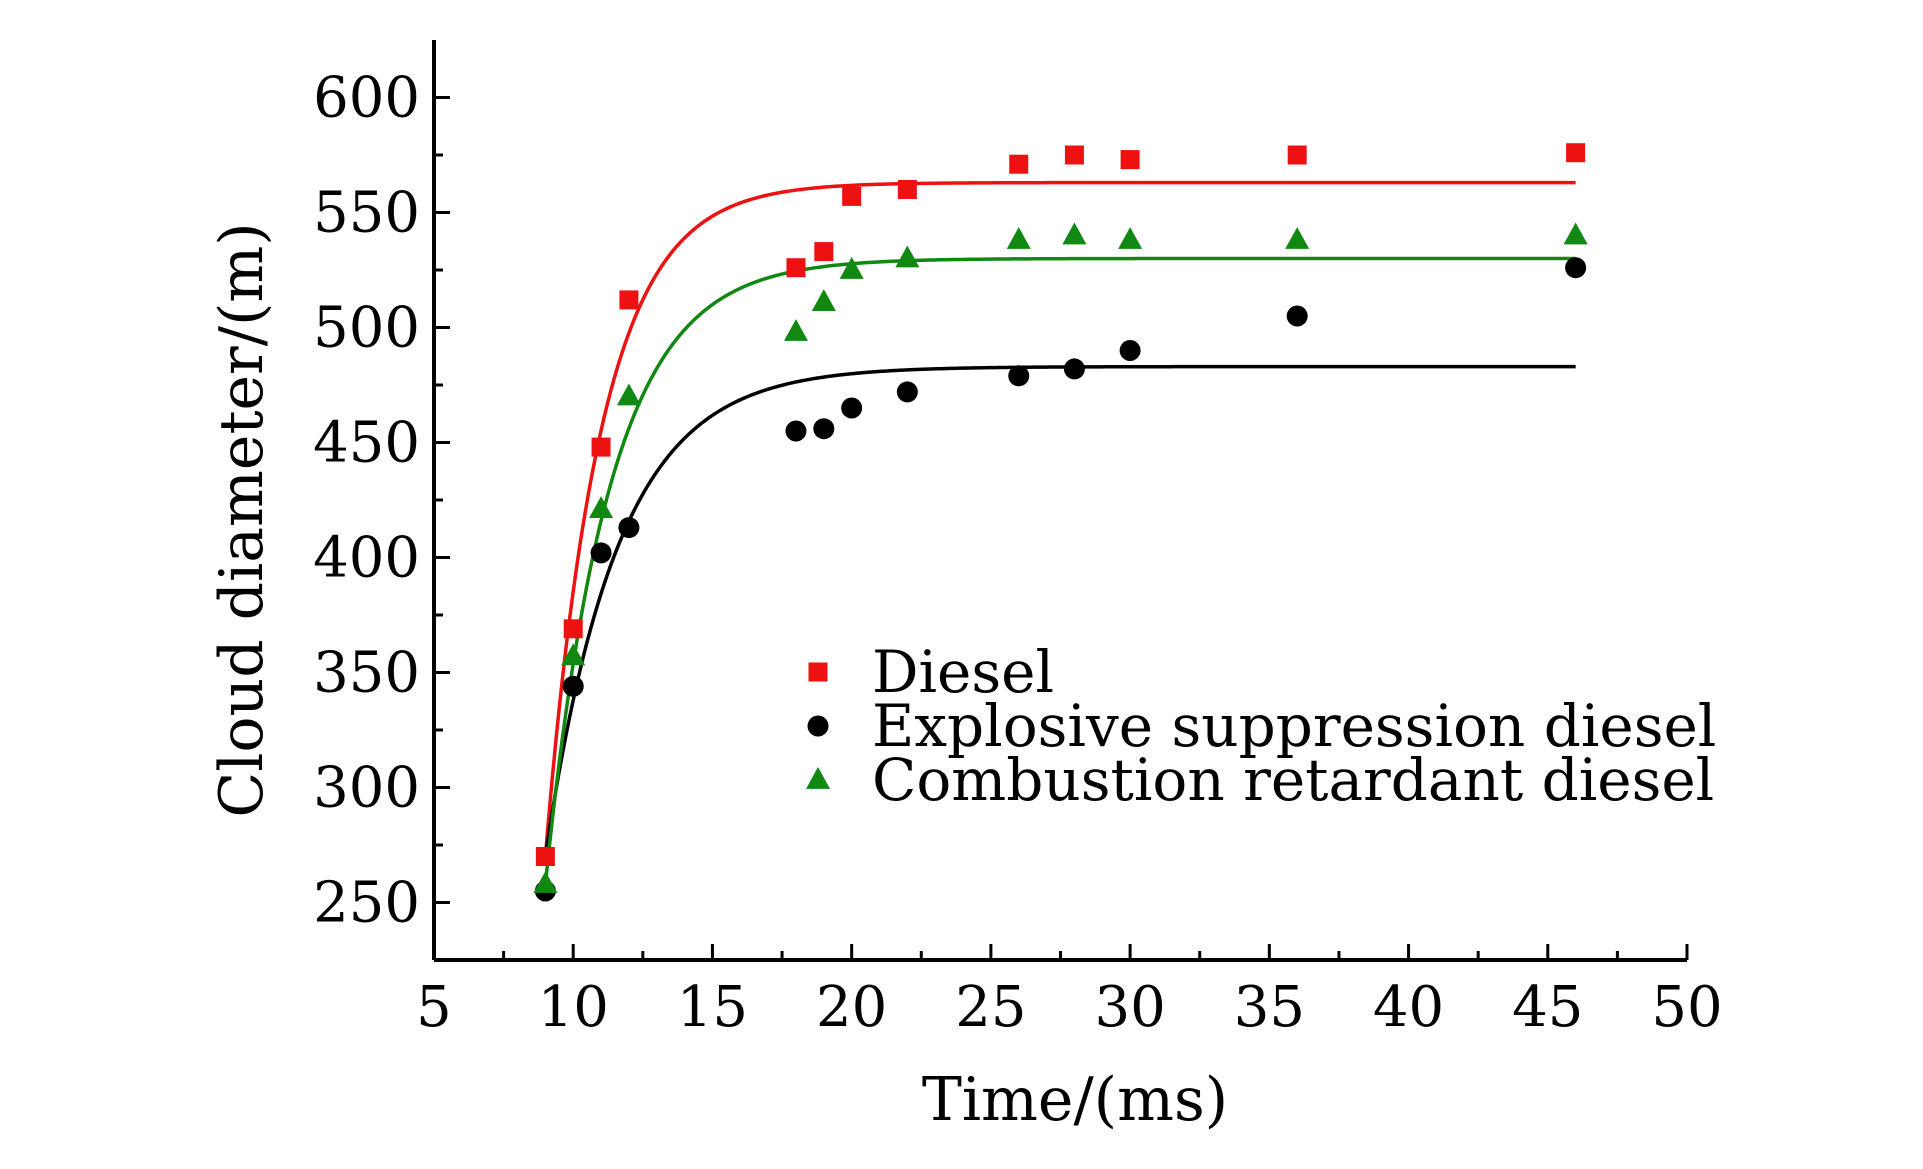 The image size is (1923, 1169). I want to click on legend-marker-square, so click(818, 672).